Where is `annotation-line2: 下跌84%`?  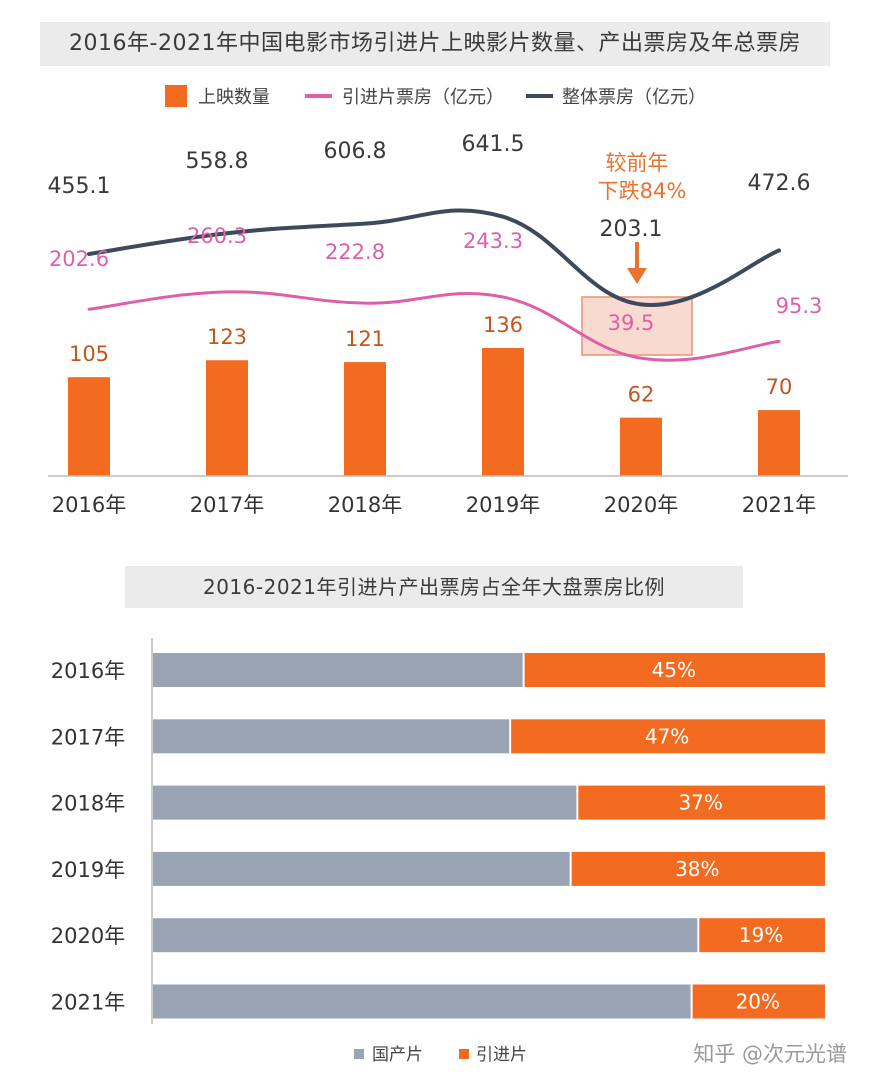 annotation-line2: 下跌84% is located at coordinates (642, 191).